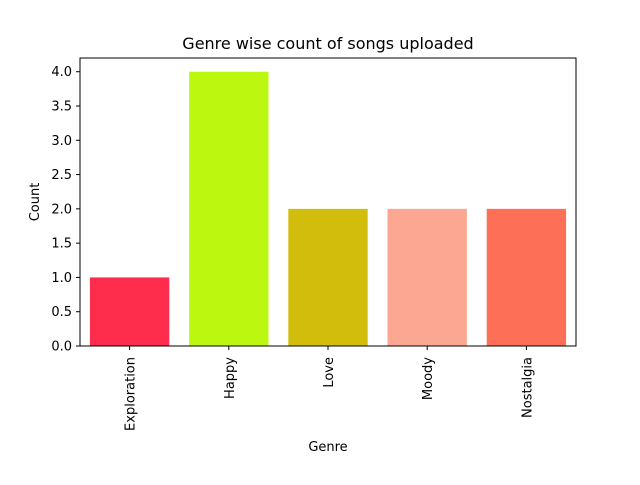 Image resolution: width=640 pixels, height=485 pixels. I want to click on x-tick-label-moody: Moody, so click(428, 378).